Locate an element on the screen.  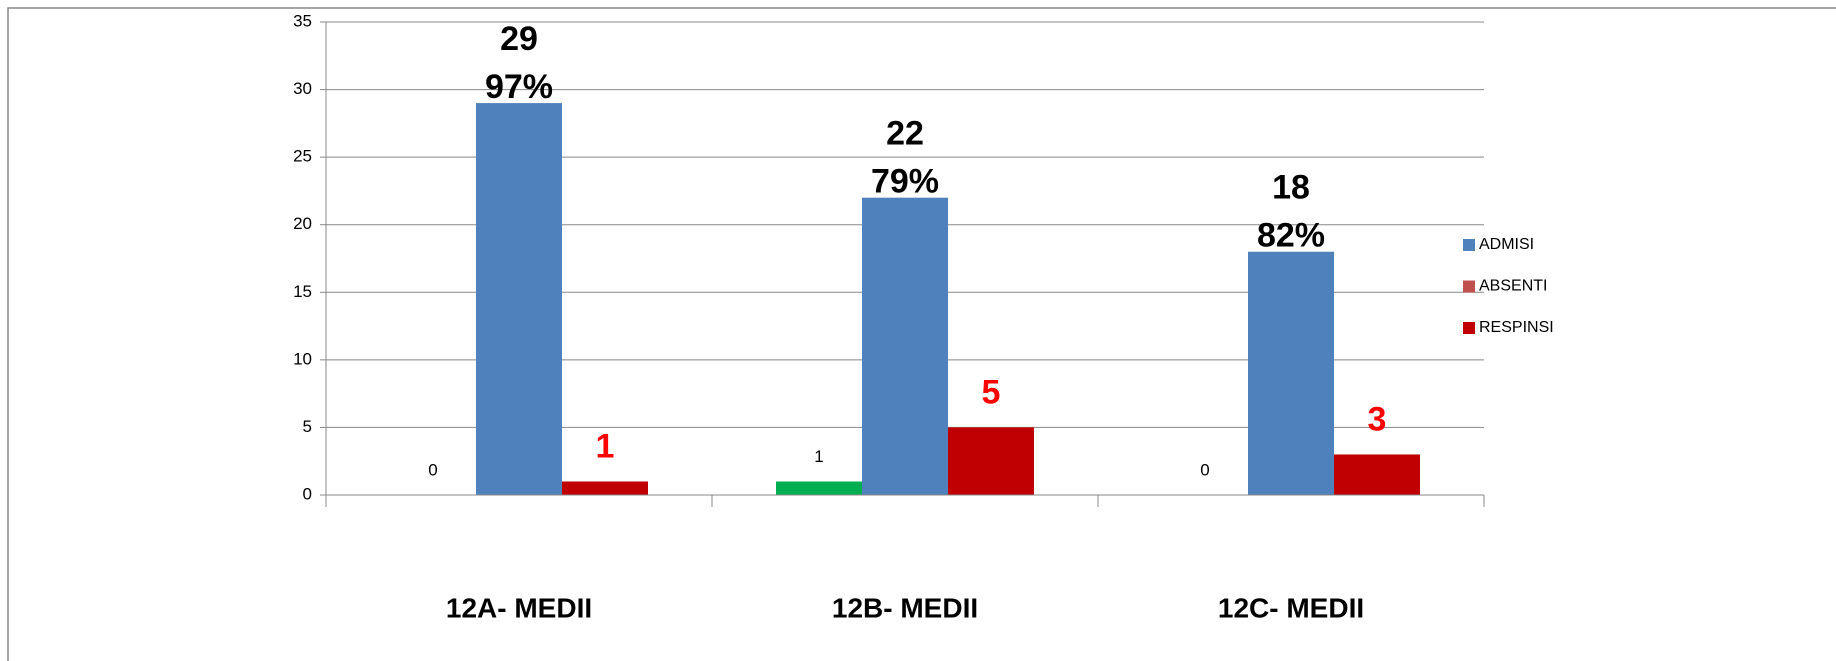
x-tick-label: 12A- MEDII is located at coordinates (519, 607).